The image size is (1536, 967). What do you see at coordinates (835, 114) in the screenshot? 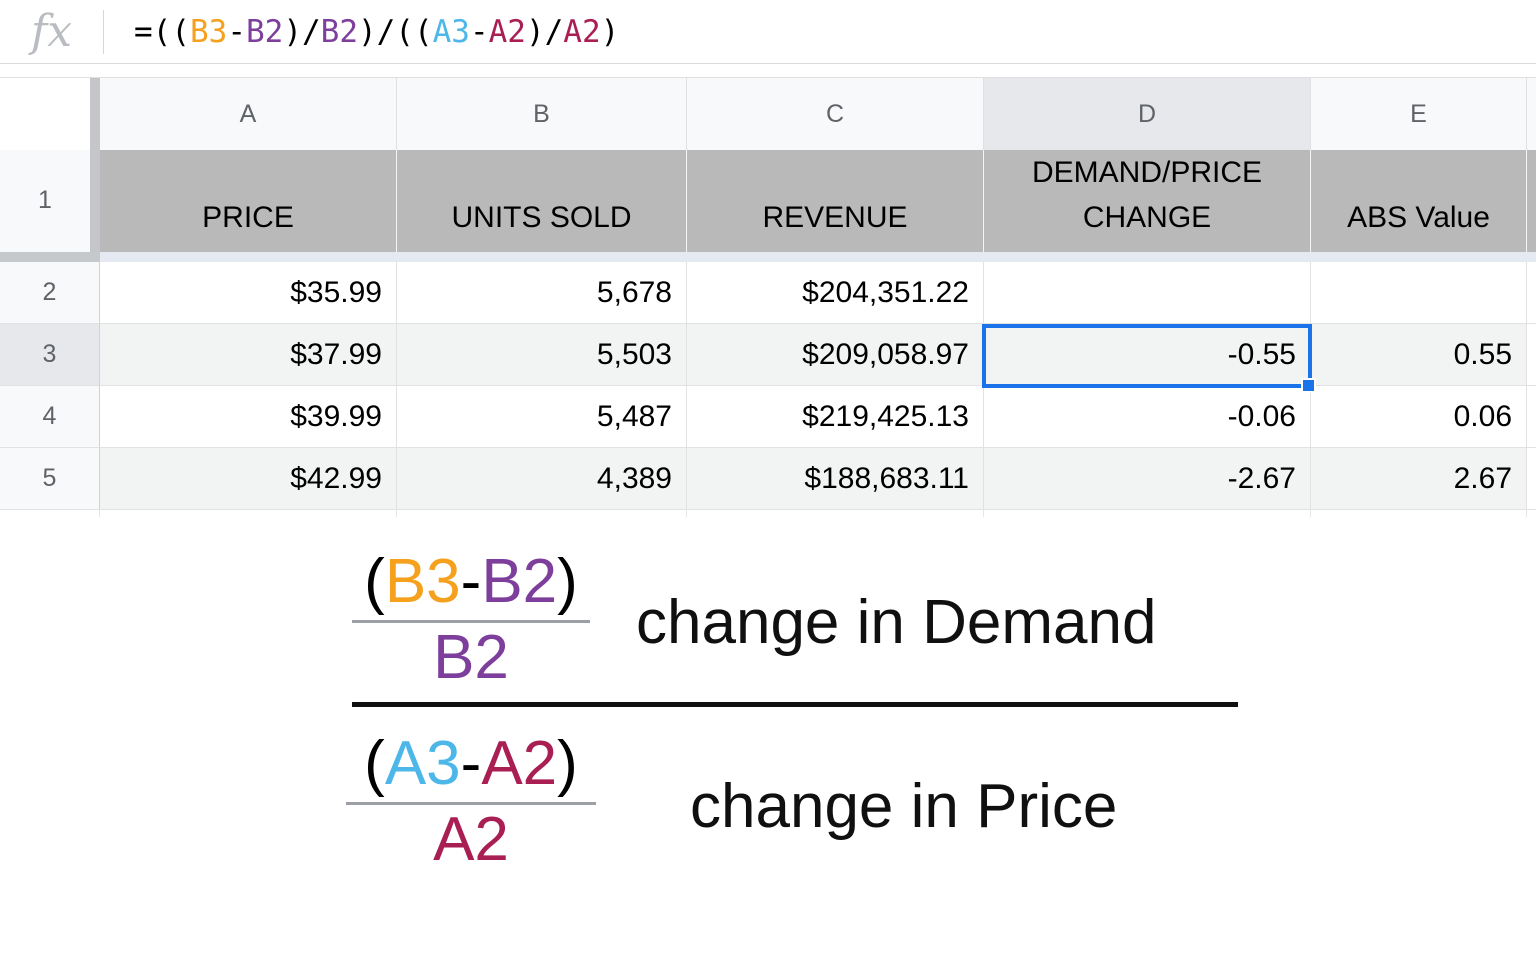
I see `column-header-C: C` at bounding box center [835, 114].